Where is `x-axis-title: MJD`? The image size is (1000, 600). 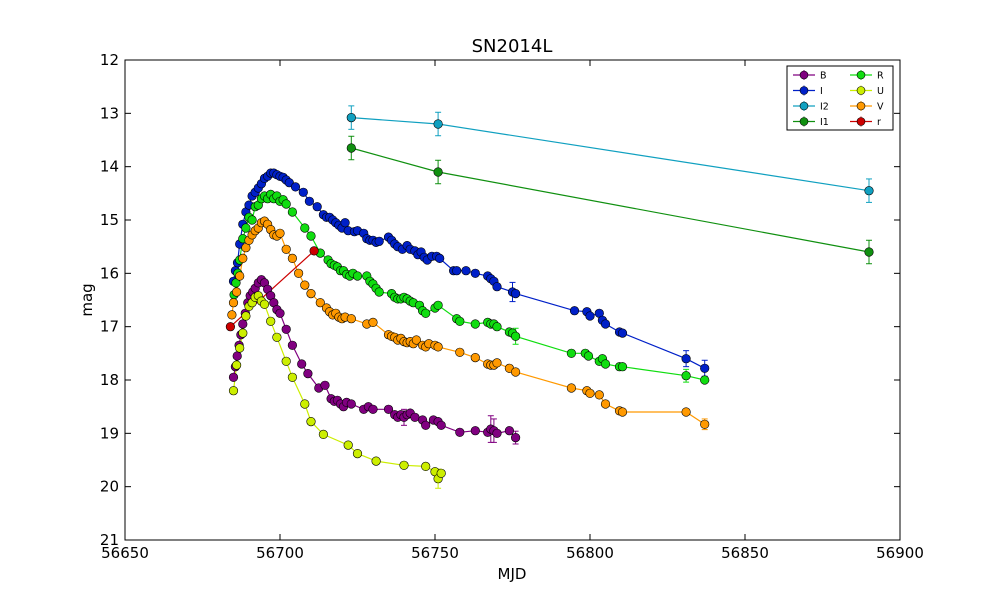
x-axis-title: MJD is located at coordinates (512, 574).